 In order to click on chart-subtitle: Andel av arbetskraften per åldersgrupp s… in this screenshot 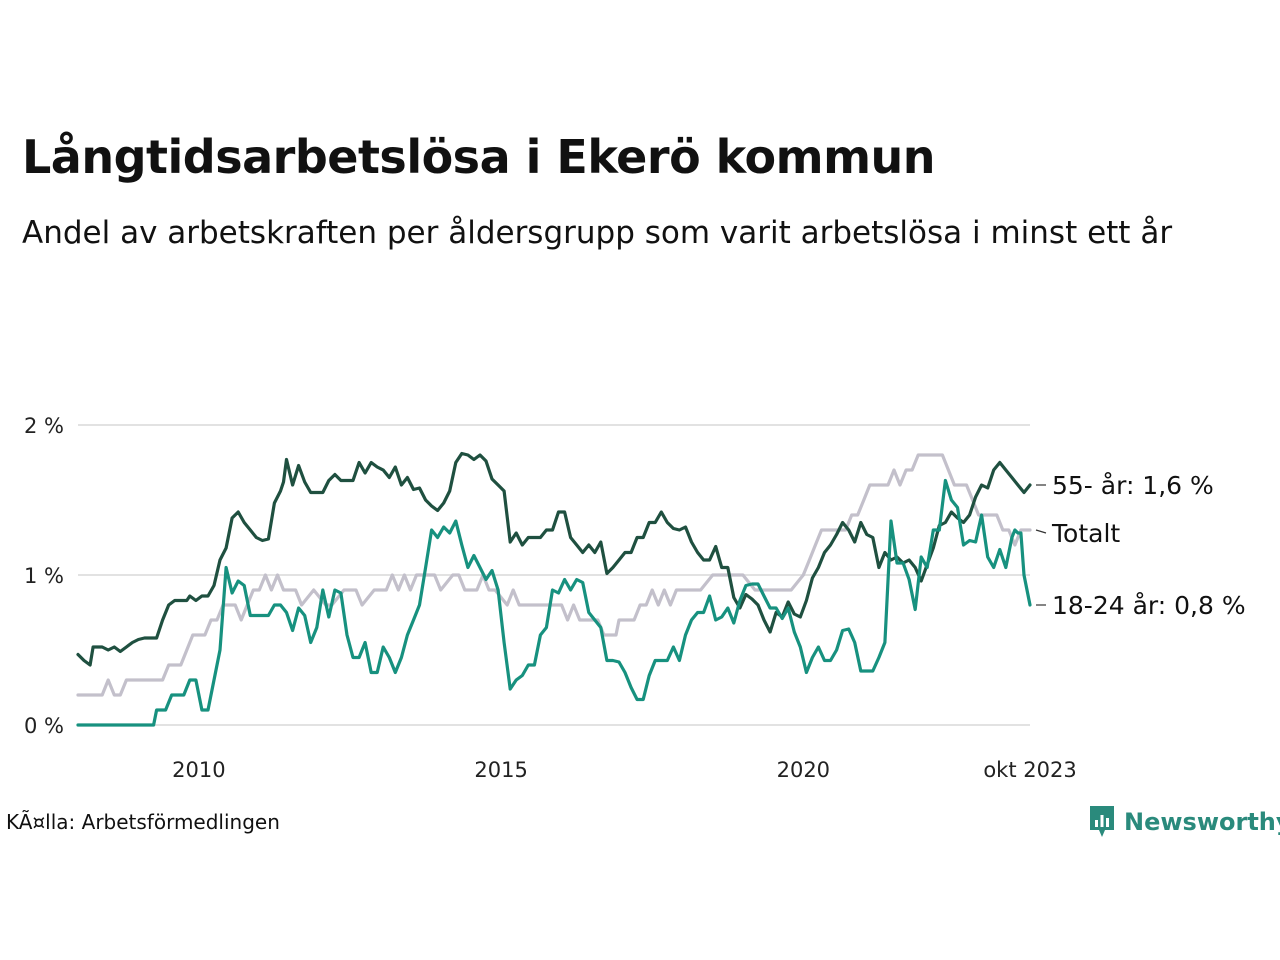, I will do `click(597, 233)`.